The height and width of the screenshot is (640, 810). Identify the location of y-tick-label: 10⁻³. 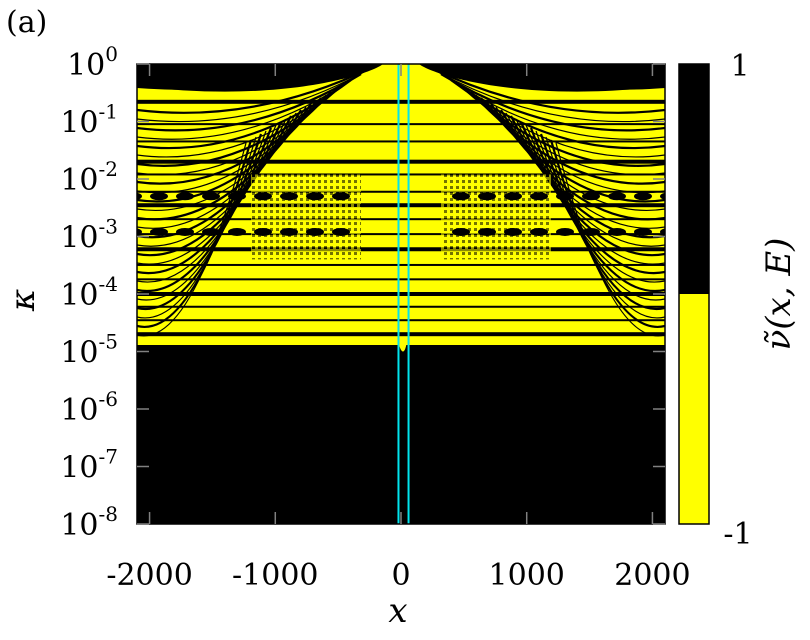
(89, 235).